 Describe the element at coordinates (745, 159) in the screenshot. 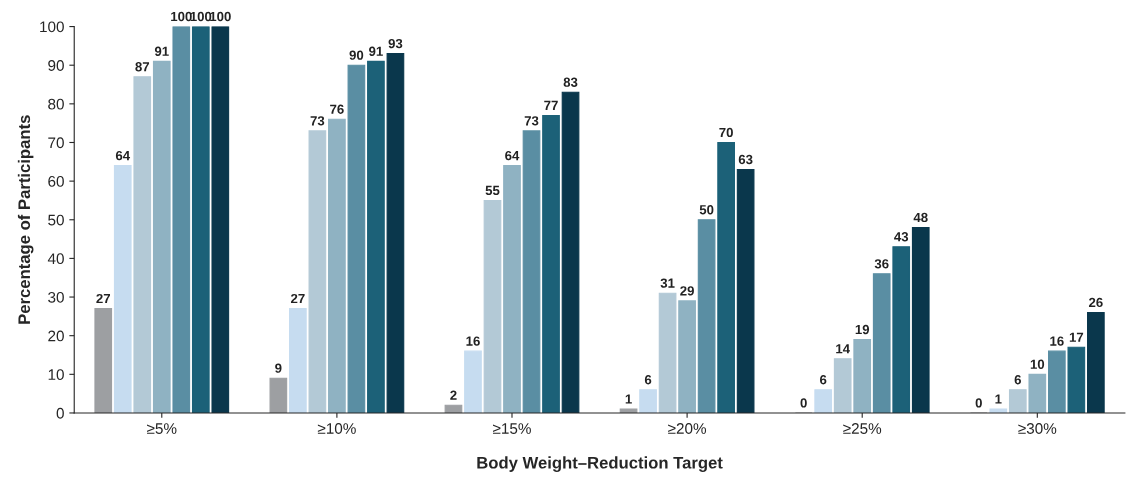

I see `data-label: 63` at that location.